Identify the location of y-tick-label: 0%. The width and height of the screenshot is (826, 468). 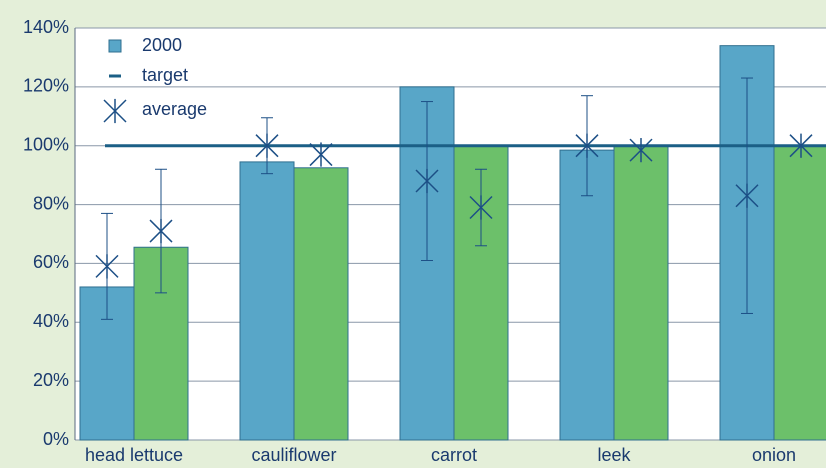
(56, 439).